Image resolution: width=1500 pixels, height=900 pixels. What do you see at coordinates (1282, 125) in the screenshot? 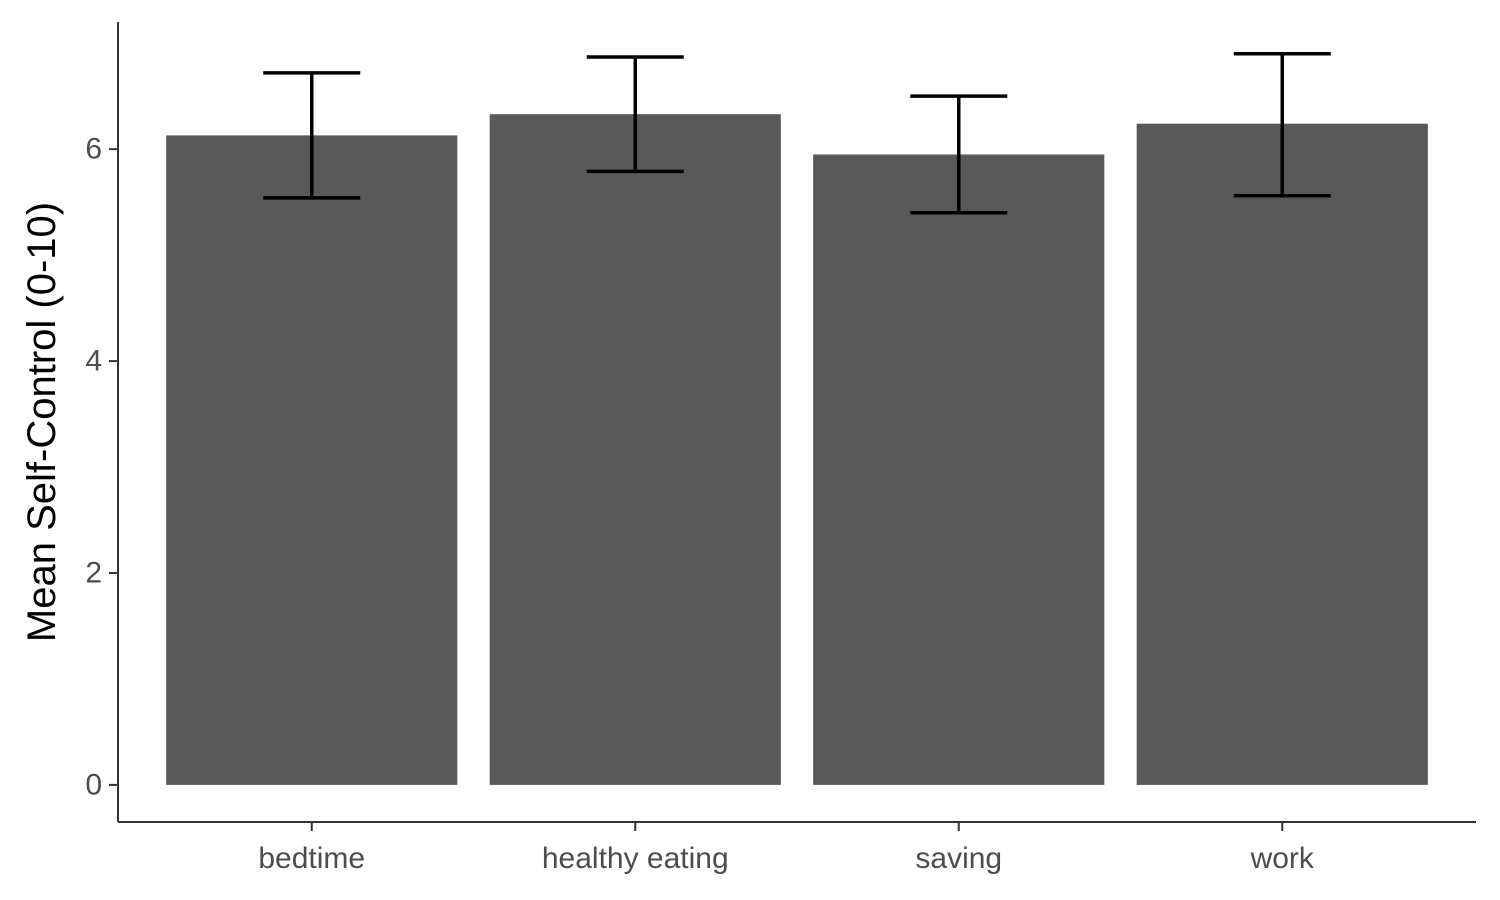
I see `error-bar-work` at bounding box center [1282, 125].